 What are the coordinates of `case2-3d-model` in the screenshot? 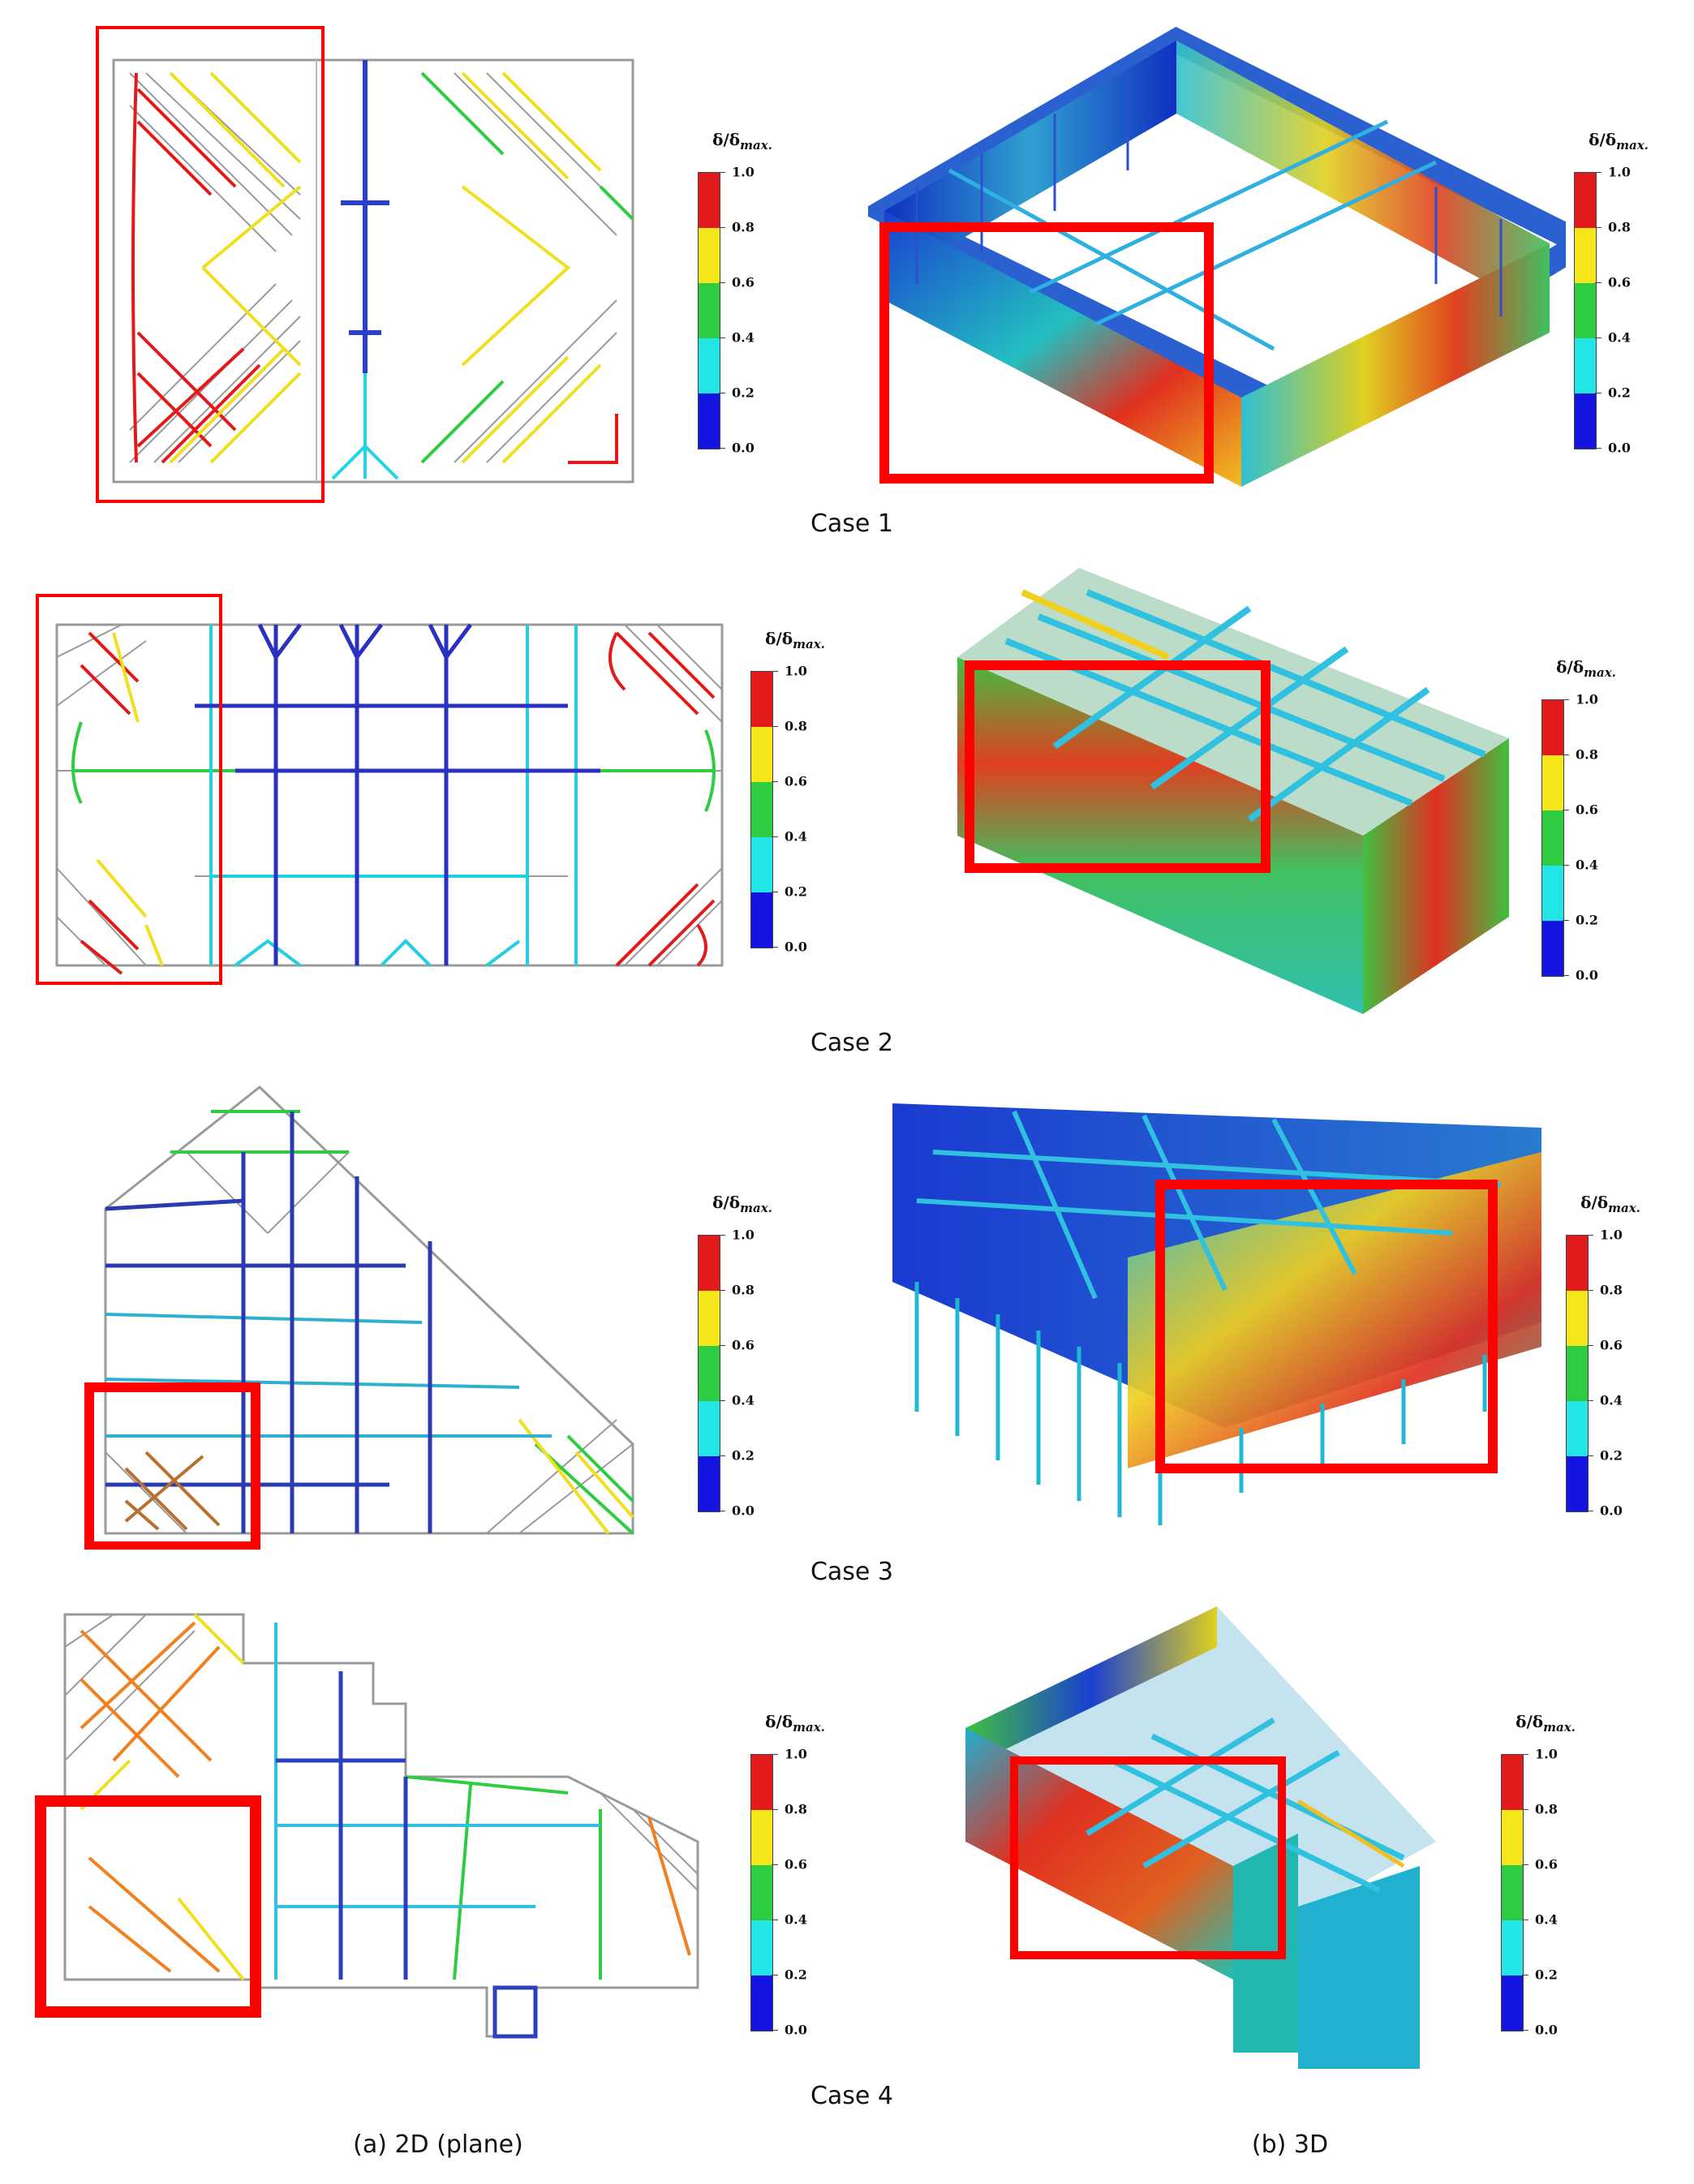 It's located at (1221, 787).